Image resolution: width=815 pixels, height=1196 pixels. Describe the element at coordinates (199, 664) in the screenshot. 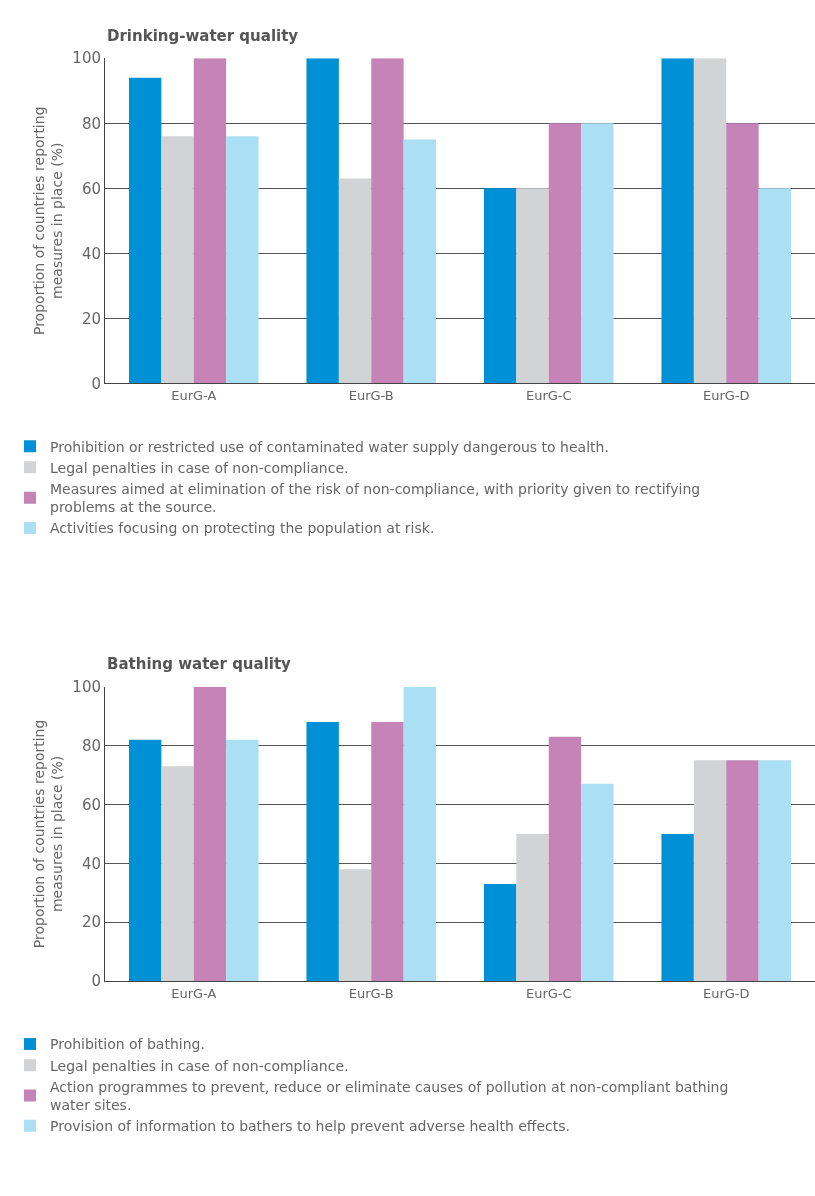

I see `chart-title: Bathing water quality` at that location.